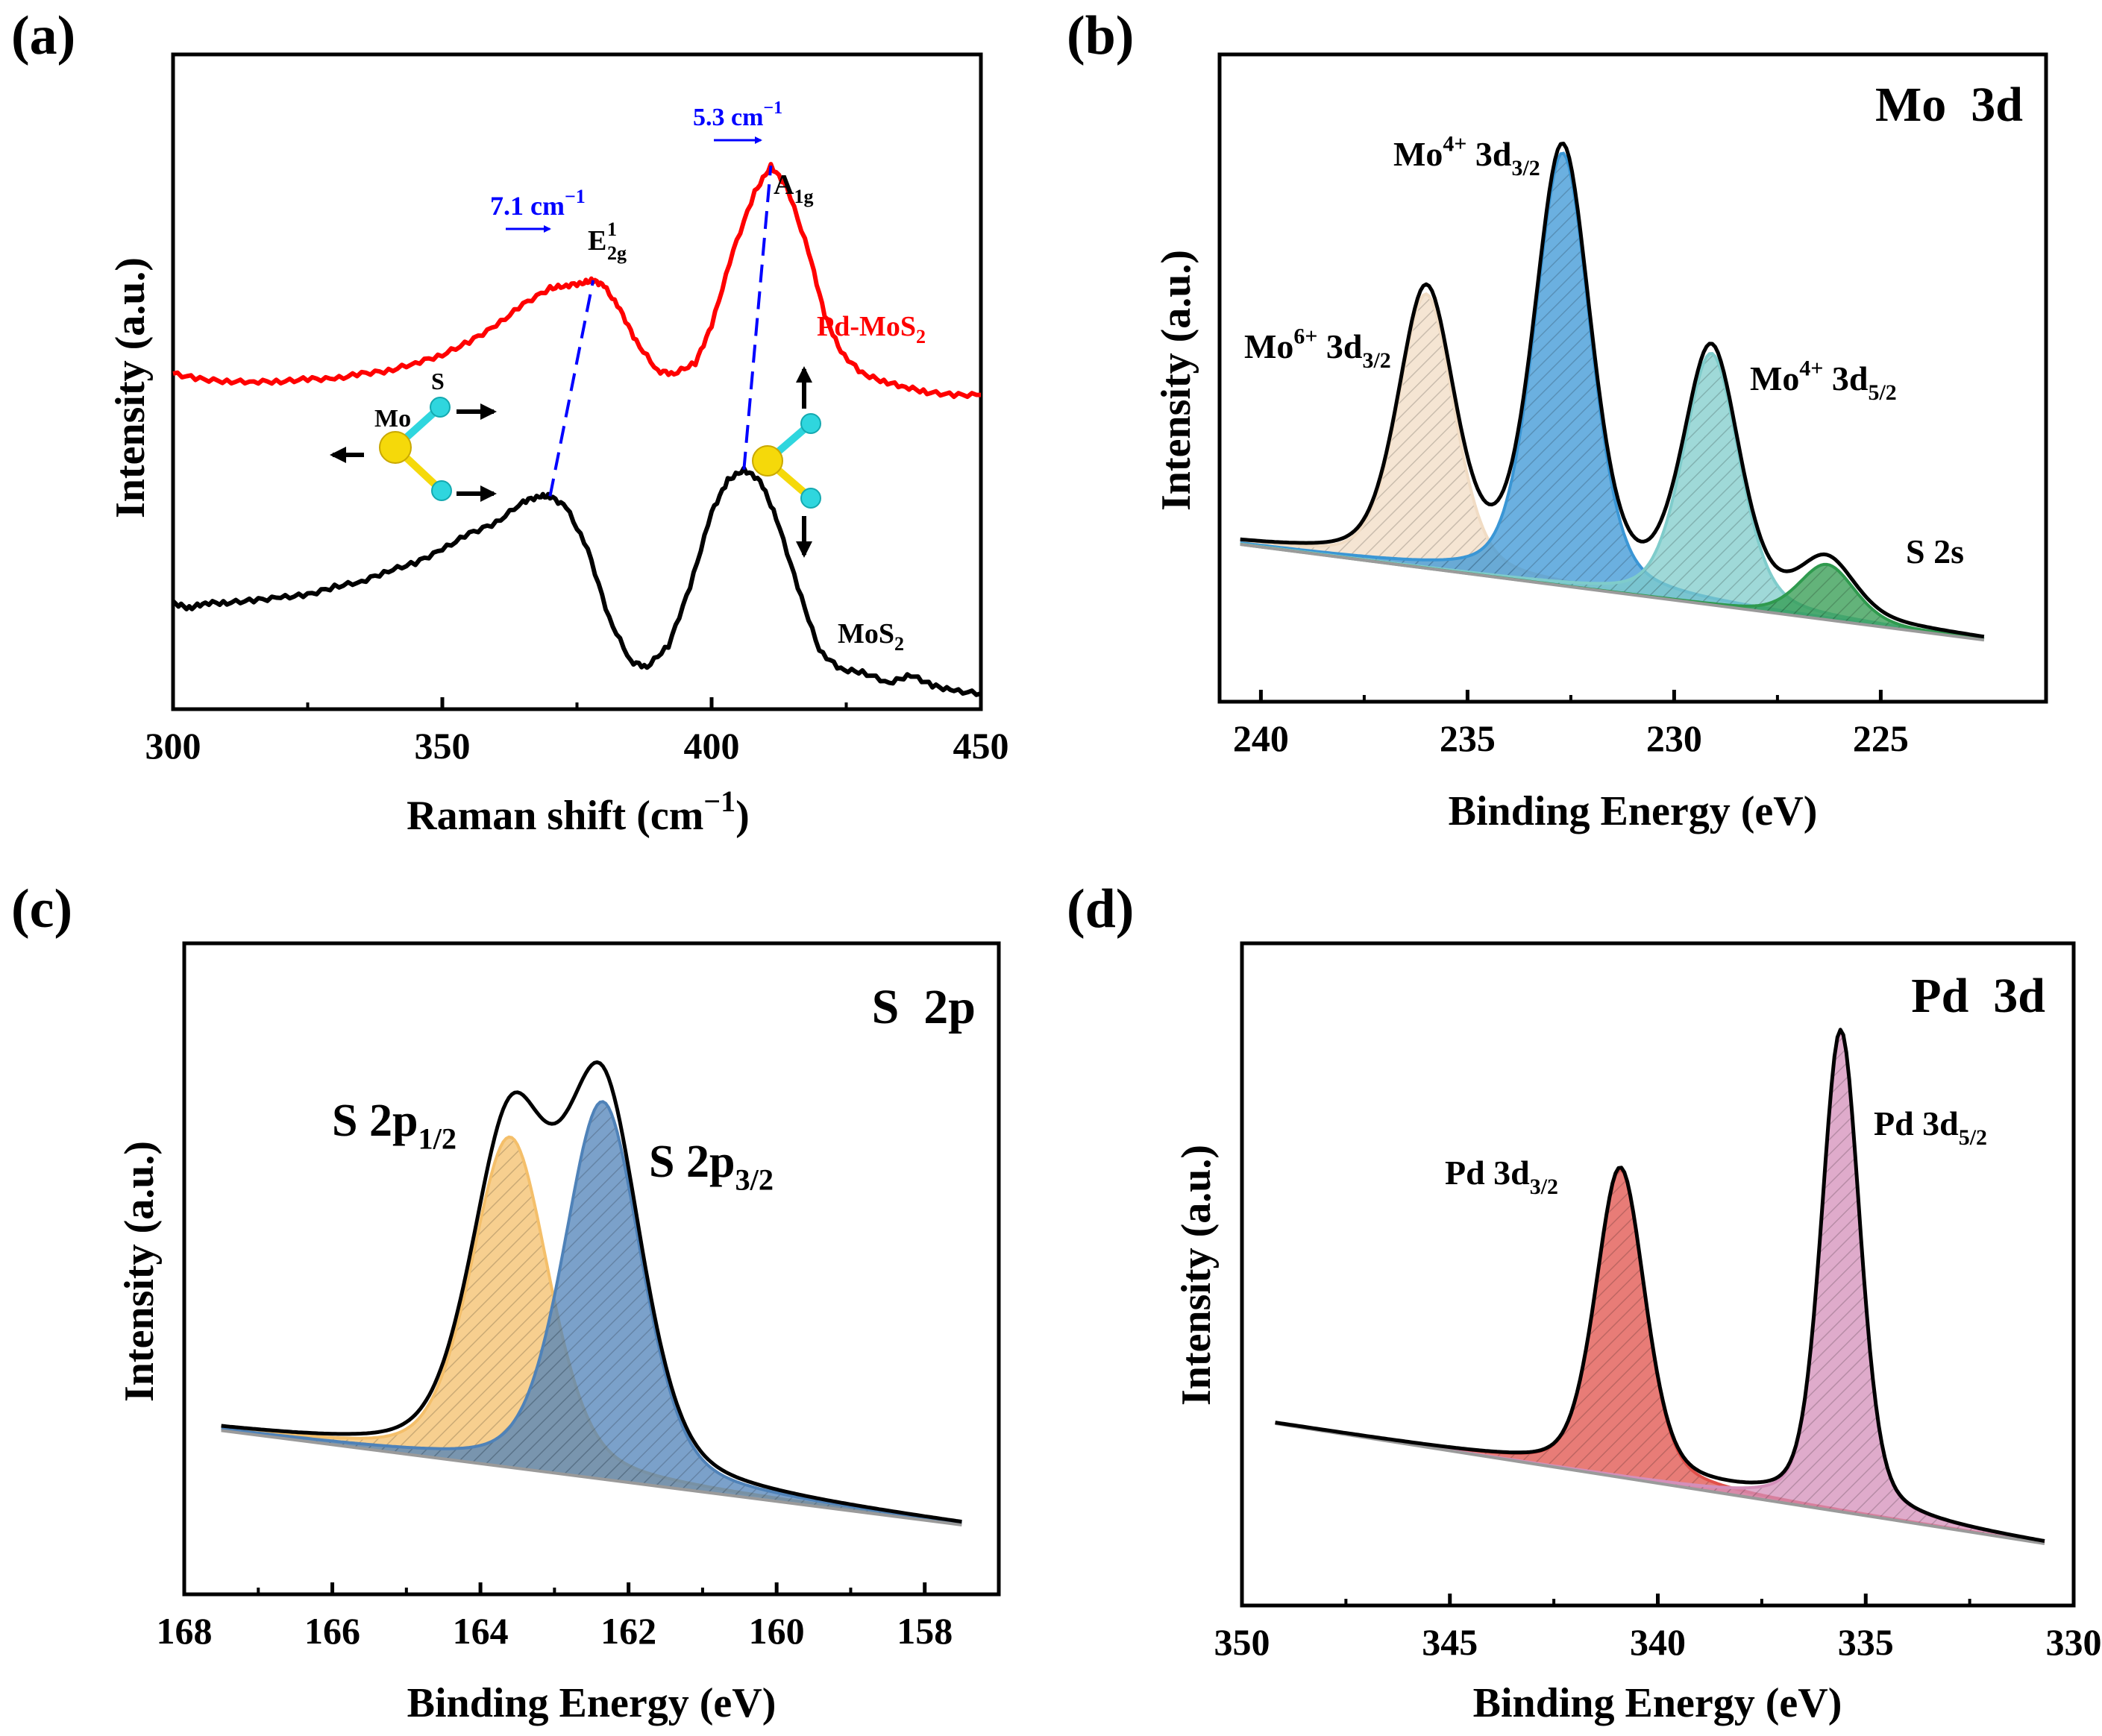 The width and height of the screenshot is (2102, 1736). I want to click on peak-labels-c: S 2p1/2 S 2p3/2, so click(553, 1145).